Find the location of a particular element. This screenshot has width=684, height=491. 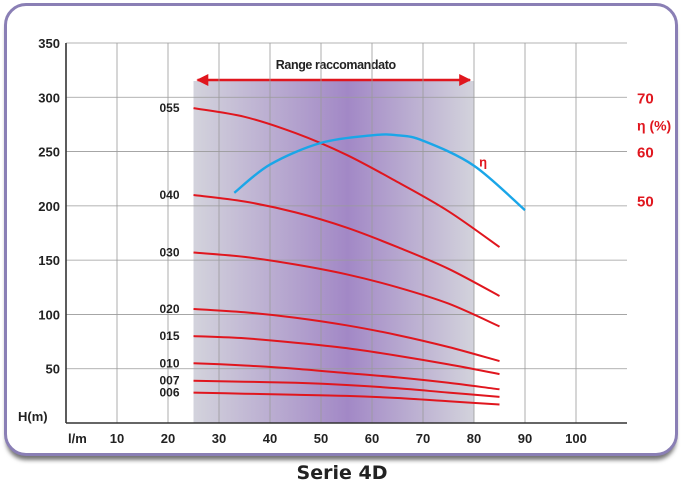

chart-caption: Serie 4D is located at coordinates (342, 473).